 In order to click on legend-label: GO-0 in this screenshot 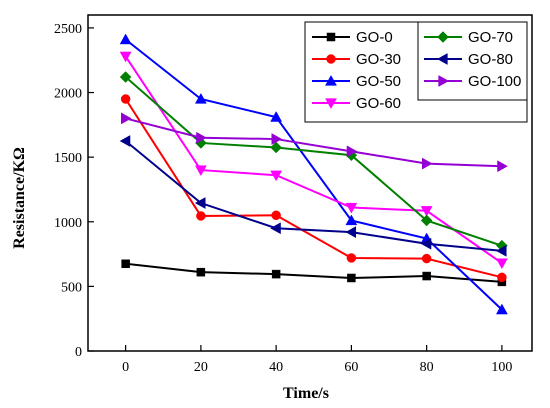, I will do `click(374, 37)`.